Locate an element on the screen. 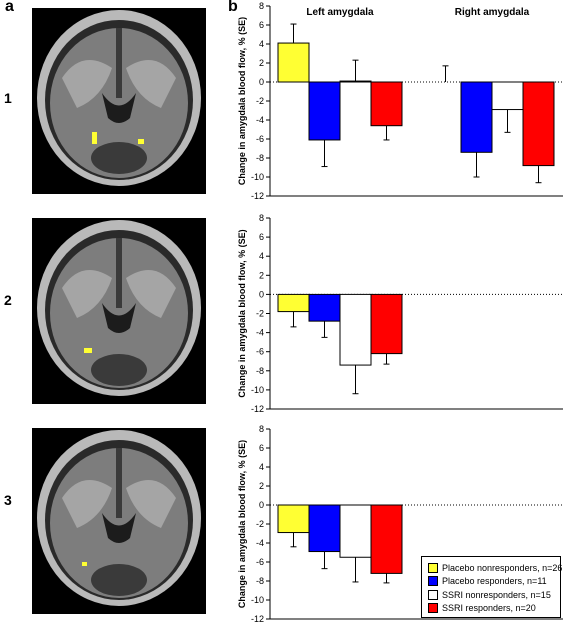 The height and width of the screenshot is (624, 569). panel-a-label: a is located at coordinates (9, 7).